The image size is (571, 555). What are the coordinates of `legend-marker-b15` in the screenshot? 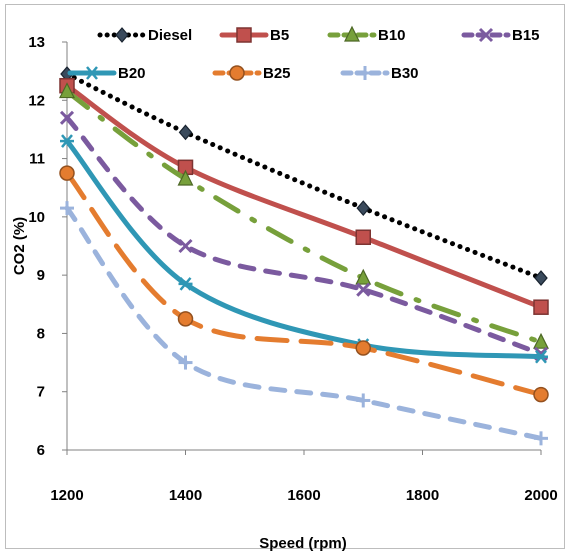 It's located at (486, 35).